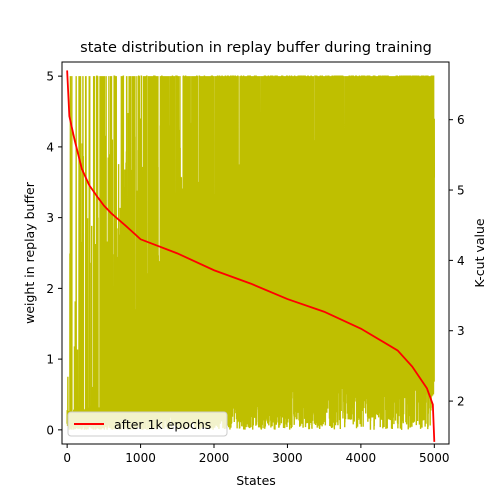 This screenshot has width=500, height=500. Describe the element at coordinates (140, 458) in the screenshot. I see `x-tick-label: 1000` at that location.